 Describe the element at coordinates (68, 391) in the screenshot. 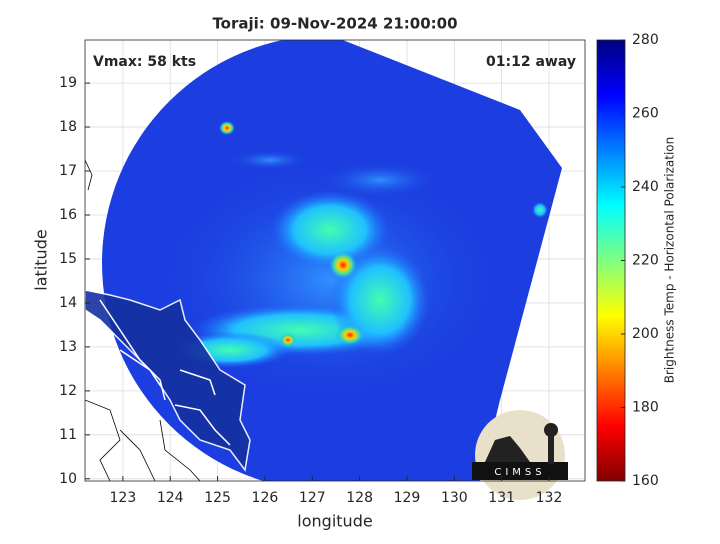

I see `y-tick-label: 12` at that location.